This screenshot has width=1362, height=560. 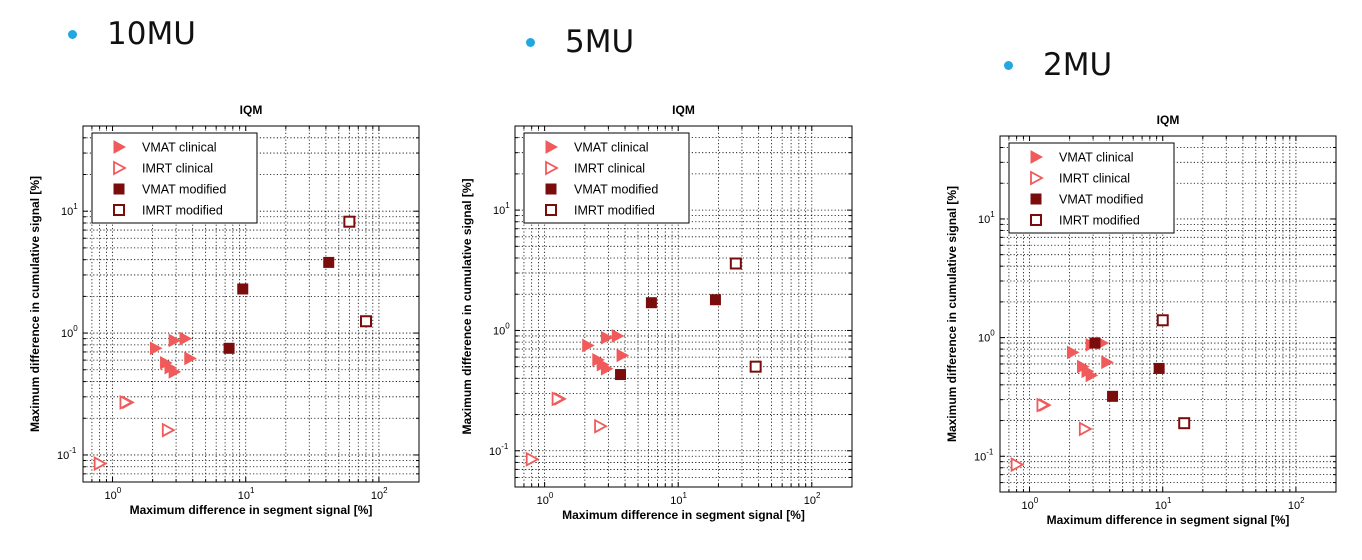 I want to click on bullet-10mu: 10MU, so click(x=132, y=34).